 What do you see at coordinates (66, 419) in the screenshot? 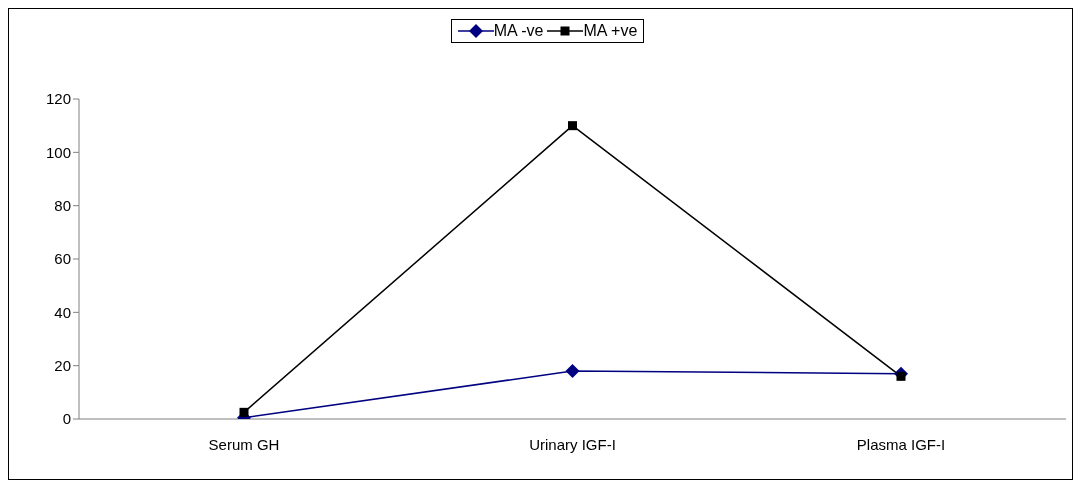
I see `y-tick-label: 0` at bounding box center [66, 419].